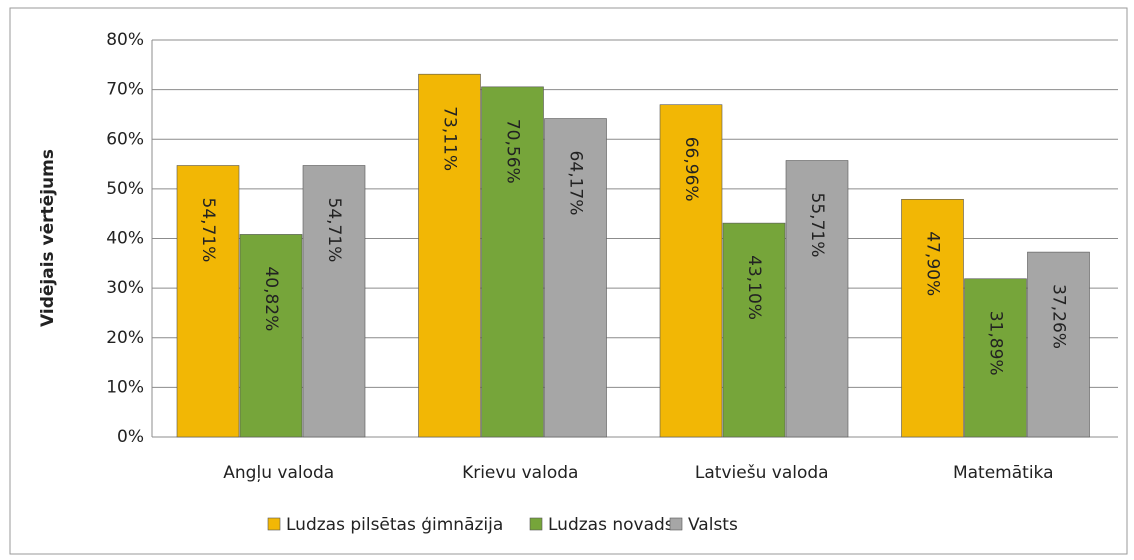 The image size is (1134, 560). What do you see at coordinates (278, 473) in the screenshot?
I see `x-tick-label: Angļu valoda` at bounding box center [278, 473].